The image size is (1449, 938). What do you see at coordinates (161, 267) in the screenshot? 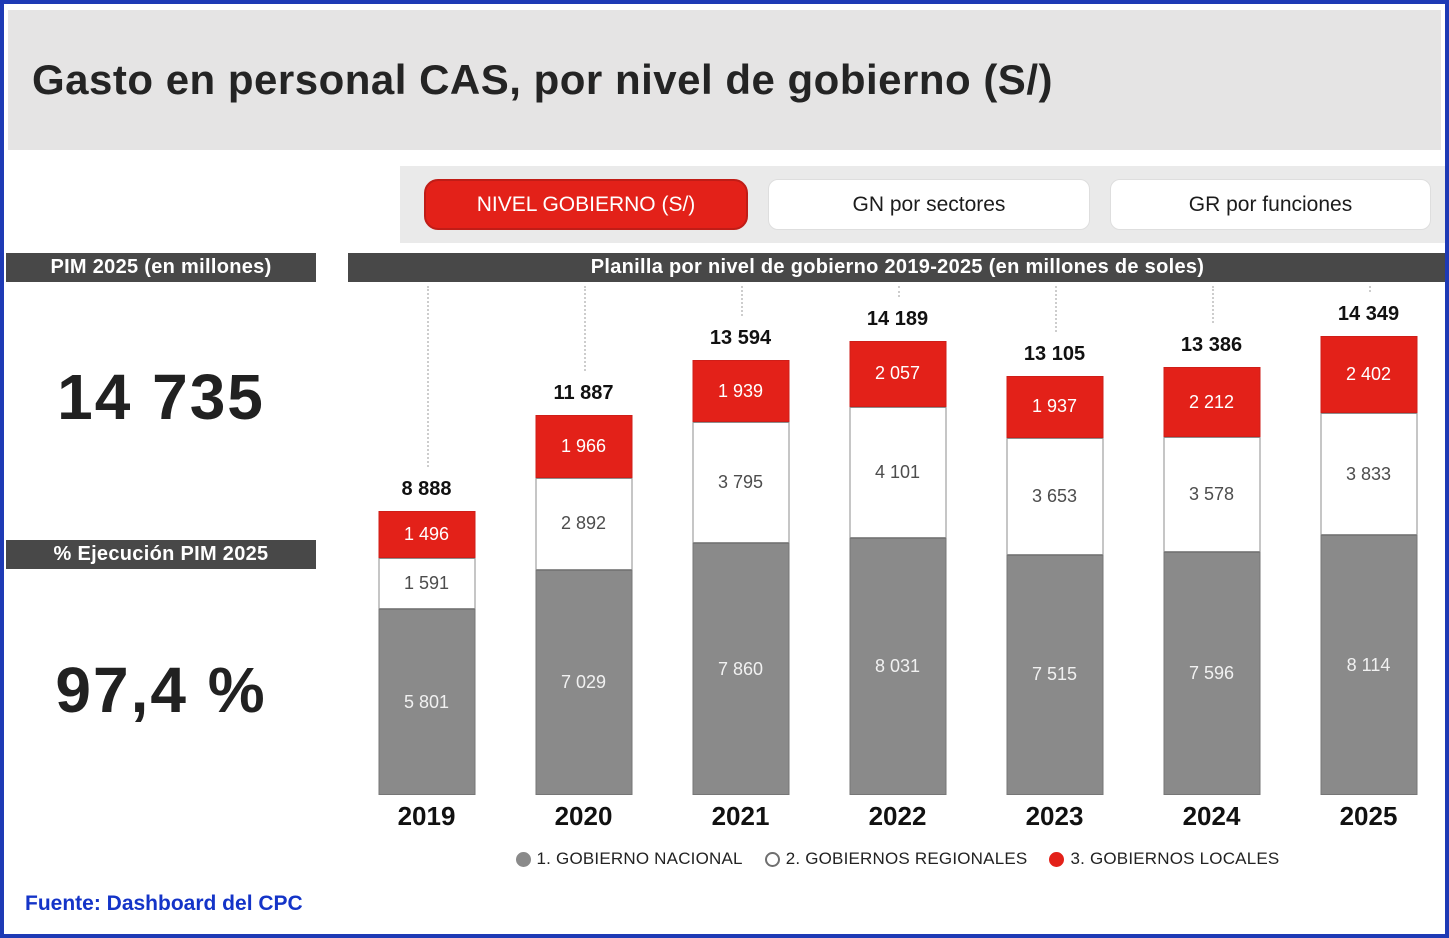
I see `kpi-pim-label: PIM 2025 (en millones)` at bounding box center [161, 267].